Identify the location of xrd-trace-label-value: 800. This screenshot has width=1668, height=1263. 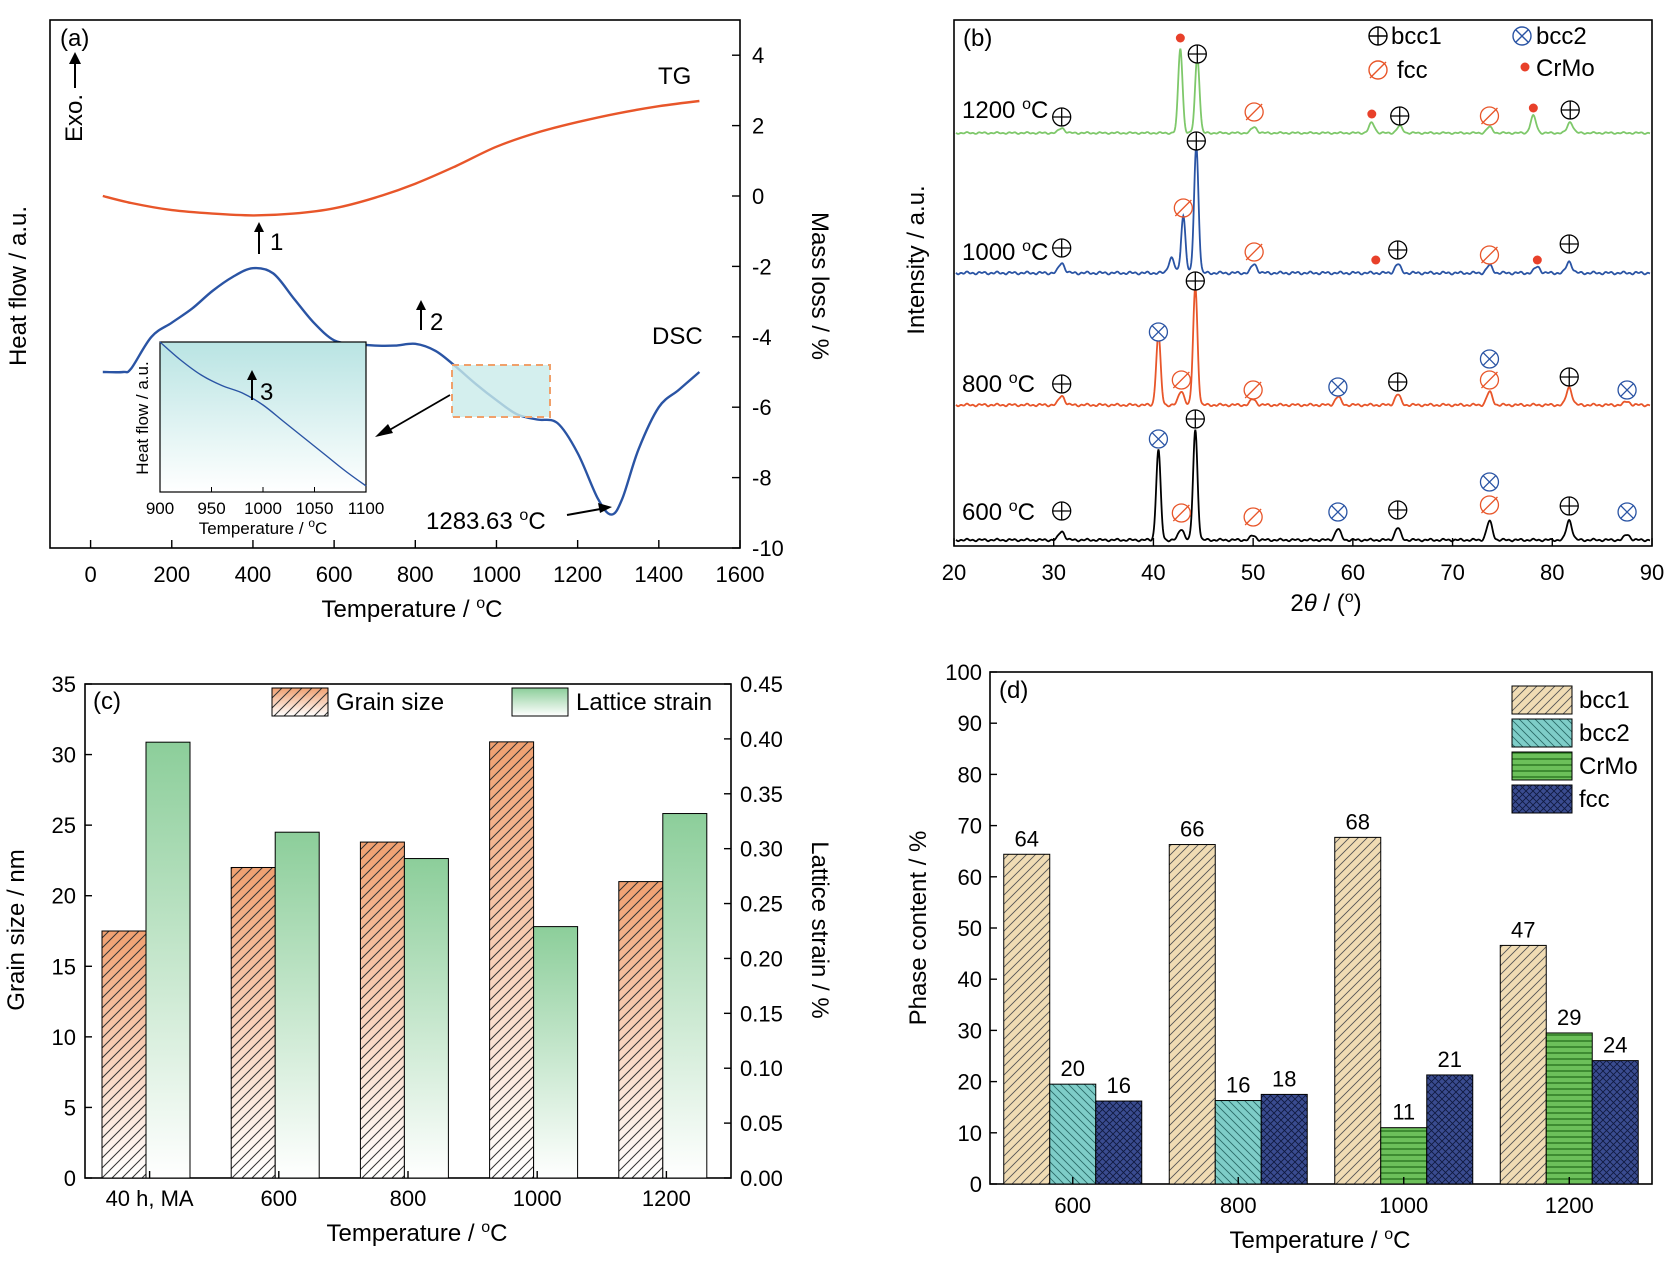
(985, 384).